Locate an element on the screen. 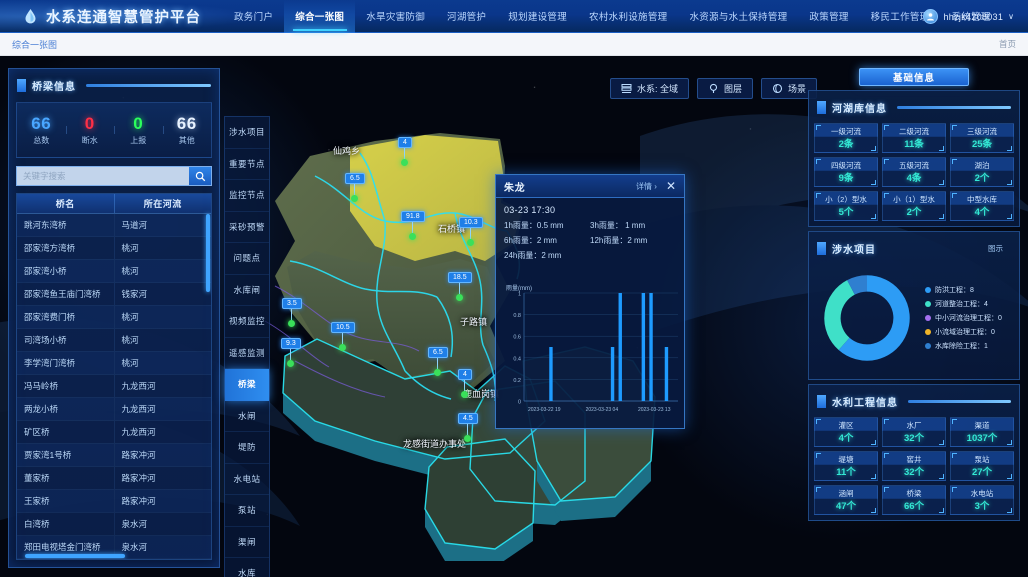 This screenshot has width=1028, height=577. table-row: 邵家湾小桥 桃河 is located at coordinates (114, 271).